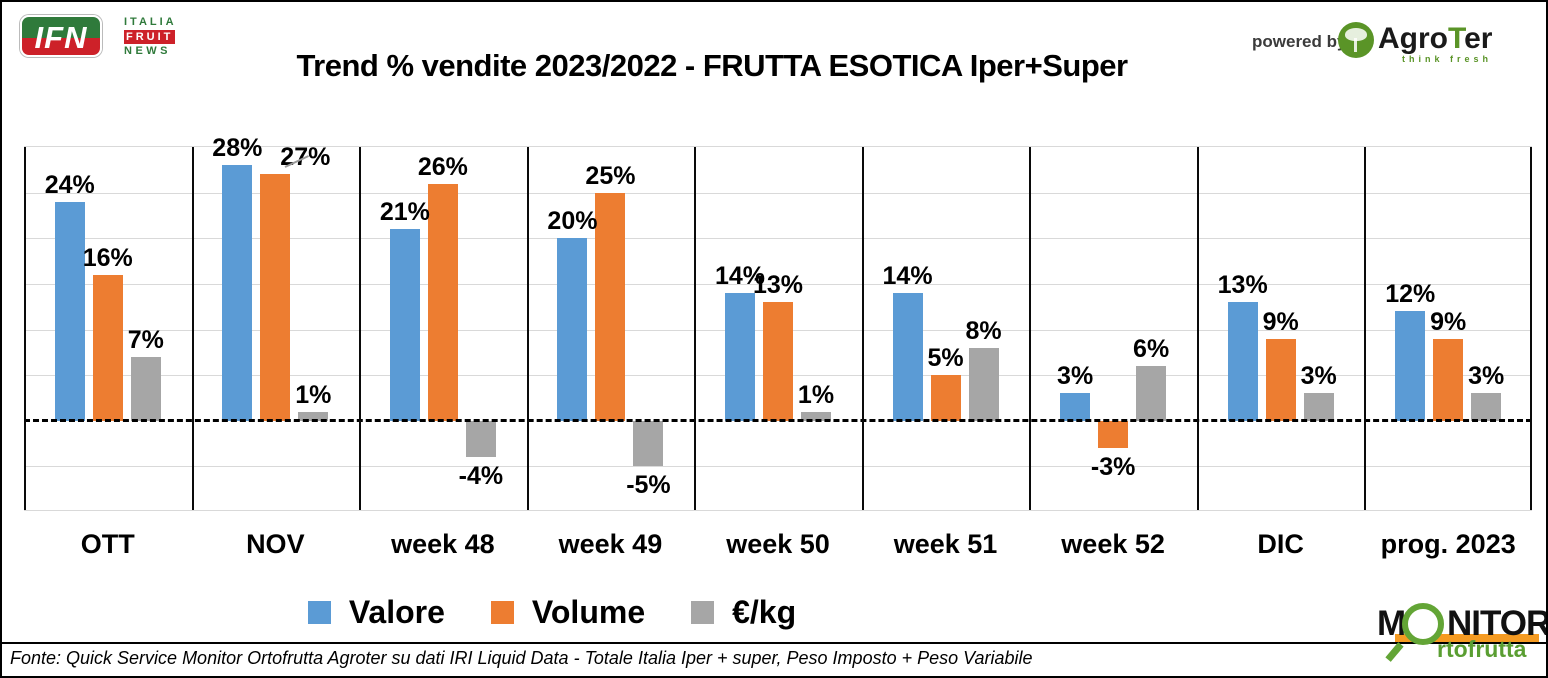 The image size is (1548, 678). I want to click on bar-volume-nov, so click(275, 297).